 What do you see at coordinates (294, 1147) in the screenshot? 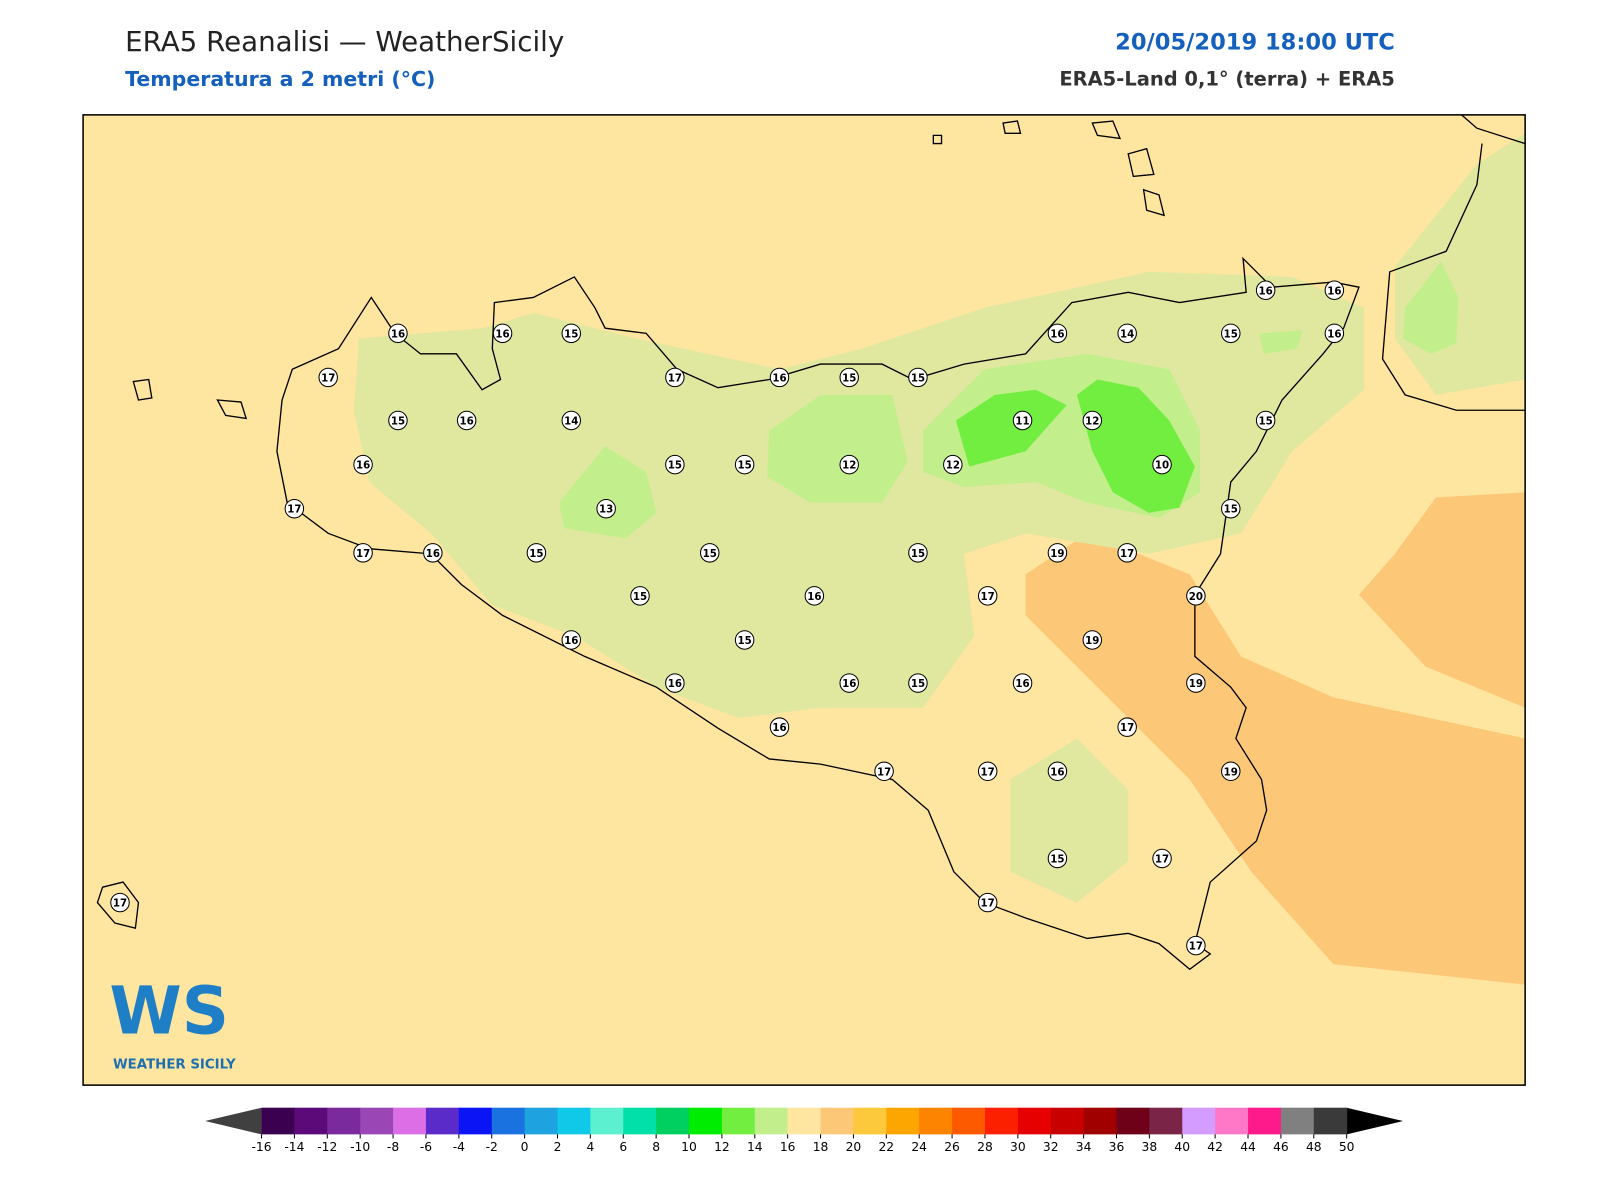
I see `colorbar-tick-label: -14` at bounding box center [294, 1147].